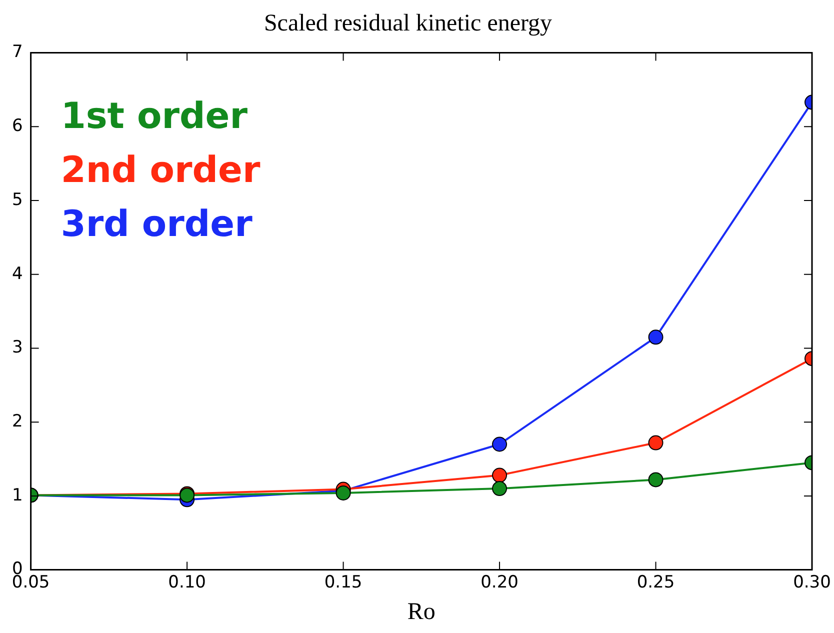  I want to click on x-tick-label: 0.15, so click(343, 582).